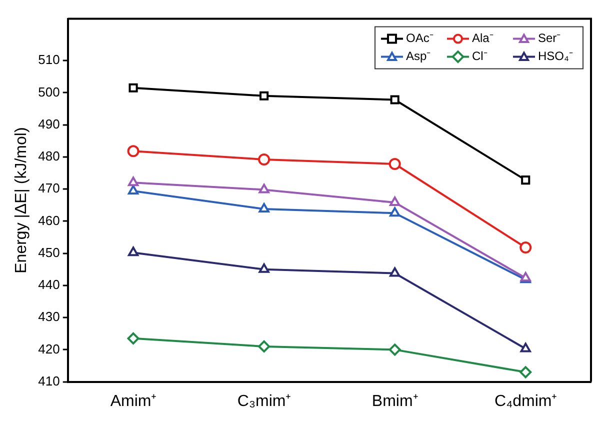 The image size is (607, 429). Describe the element at coordinates (49, 92) in the screenshot. I see `y-tick-label: 500` at that location.